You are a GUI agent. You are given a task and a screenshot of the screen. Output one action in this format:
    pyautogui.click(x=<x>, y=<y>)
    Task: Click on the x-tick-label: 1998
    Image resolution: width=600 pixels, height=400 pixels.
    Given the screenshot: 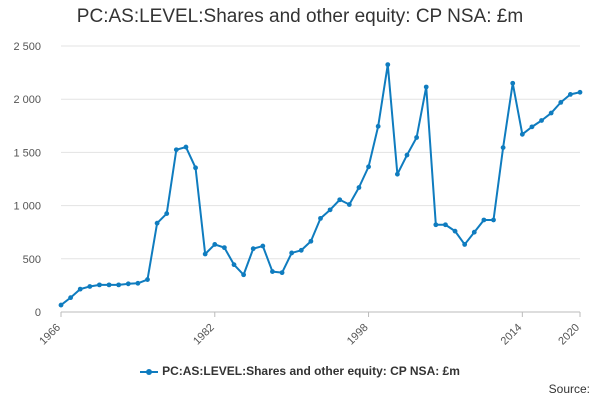 What is the action you would take?
    pyautogui.click(x=358, y=335)
    